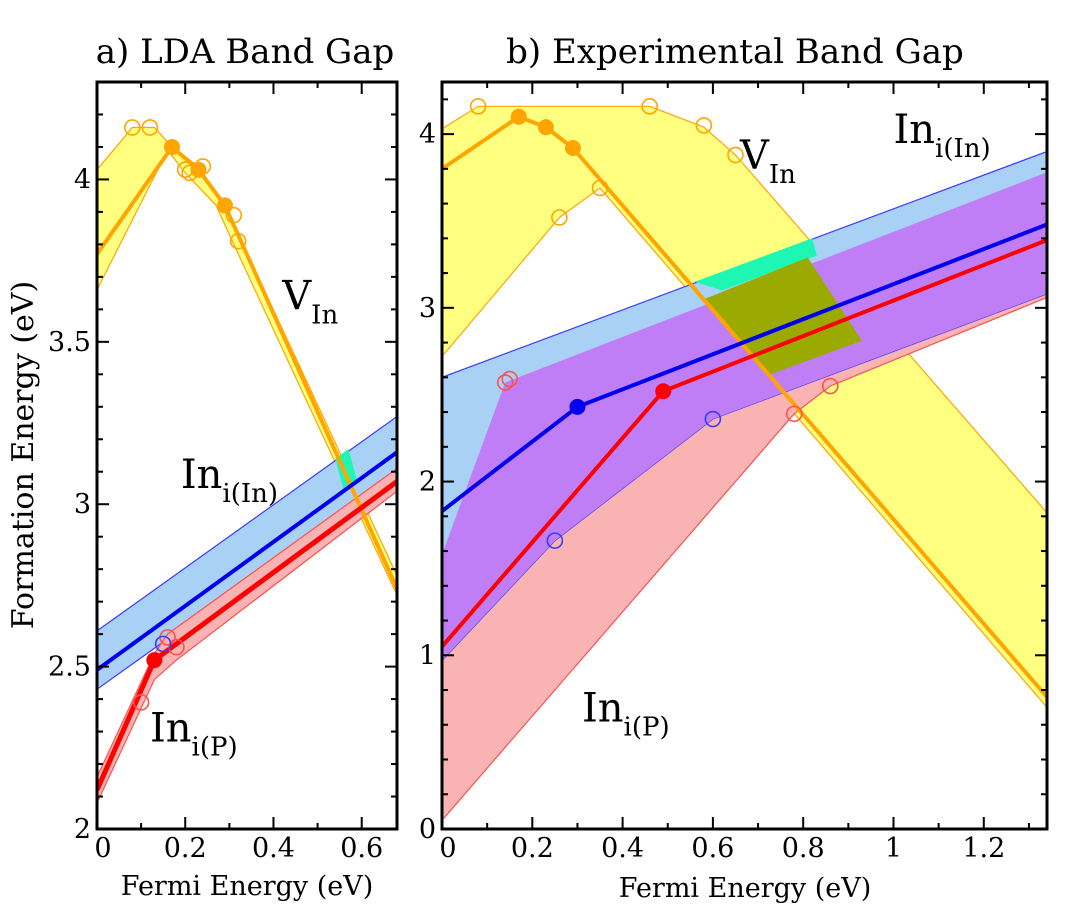 The width and height of the screenshot is (1080, 908). Describe the element at coordinates (983, 848) in the screenshot. I see `panel-b-xtick-label: 1.2` at that location.